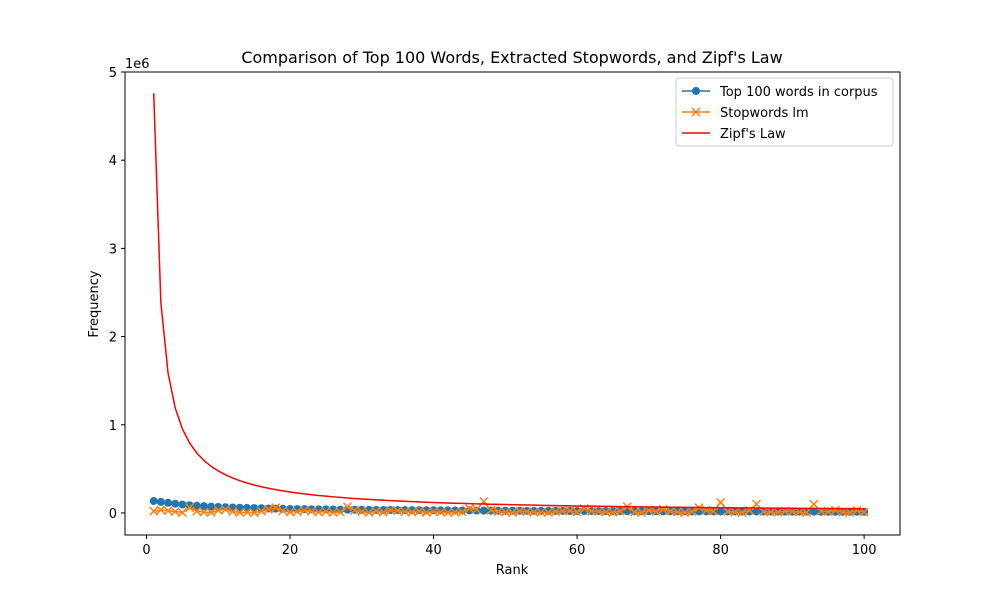 Image resolution: width=1000 pixels, height=600 pixels. Describe the element at coordinates (764, 113) in the screenshot. I see `legend-entry-label: Stopwords lm` at that location.